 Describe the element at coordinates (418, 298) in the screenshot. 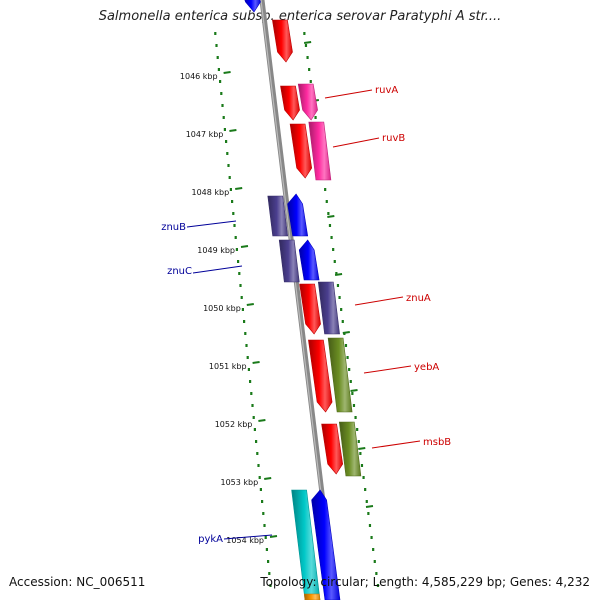

I see `gene-label-znuA: znuA` at that location.